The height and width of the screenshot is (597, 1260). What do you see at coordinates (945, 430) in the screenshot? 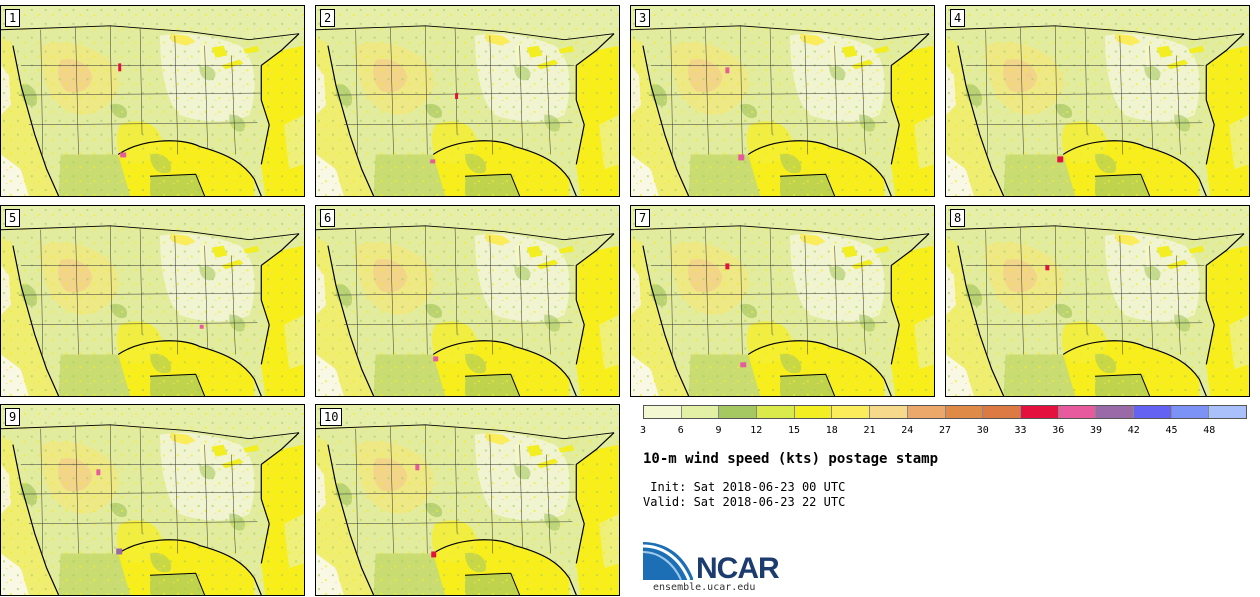
I see `colorbar-tick-label: 27` at bounding box center [945, 430].